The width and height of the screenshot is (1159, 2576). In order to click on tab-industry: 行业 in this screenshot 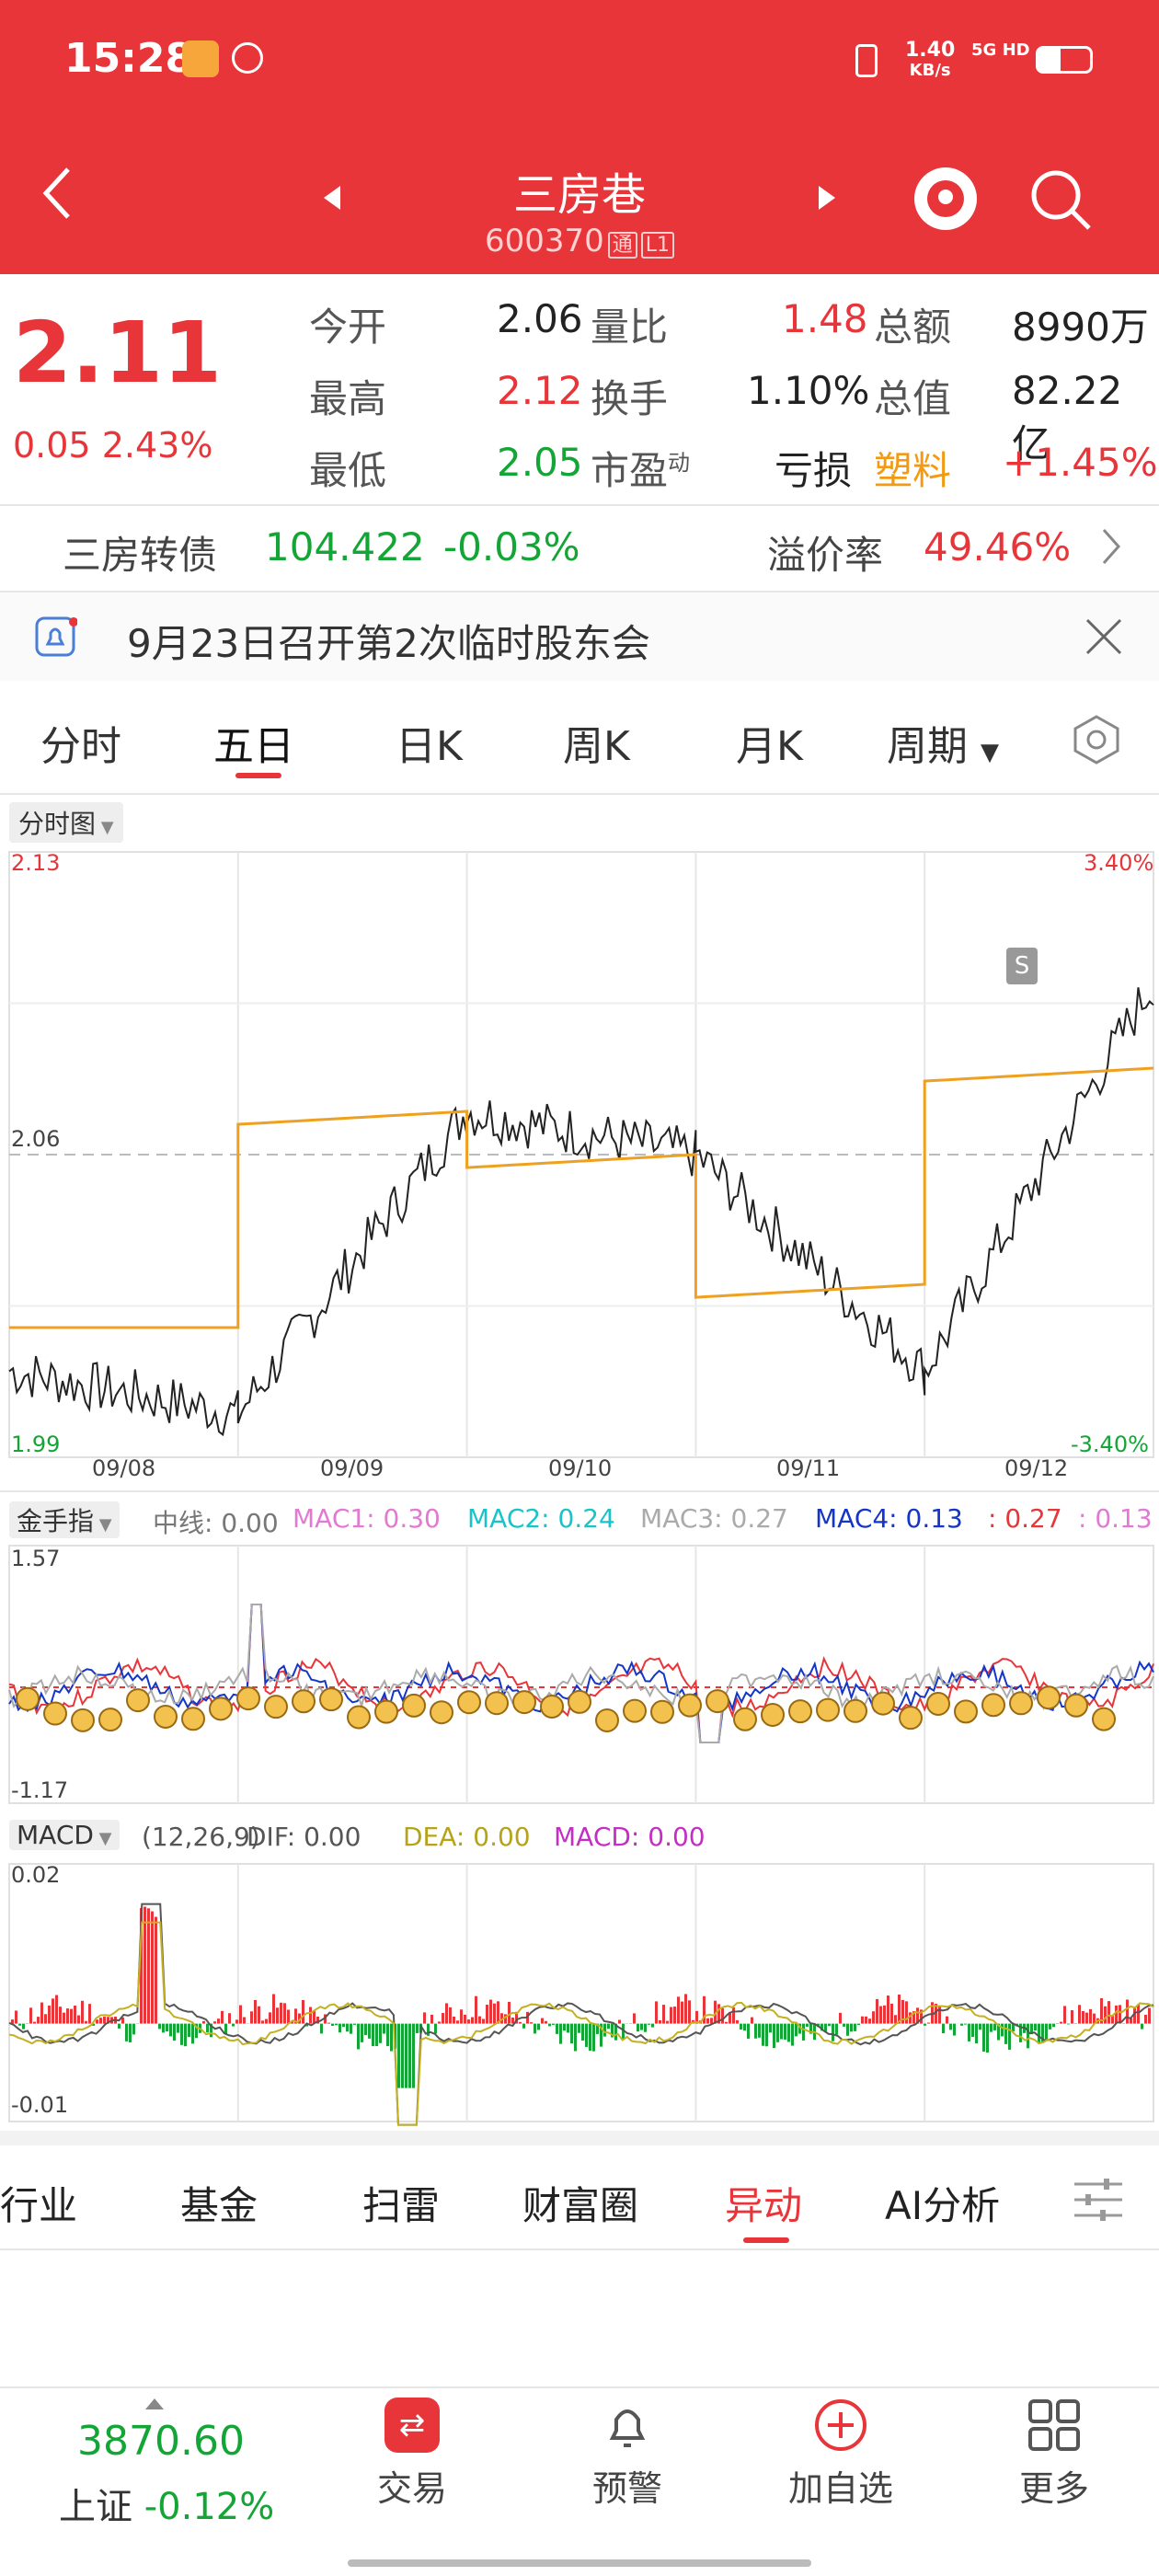, I will do `click(39, 2205)`.